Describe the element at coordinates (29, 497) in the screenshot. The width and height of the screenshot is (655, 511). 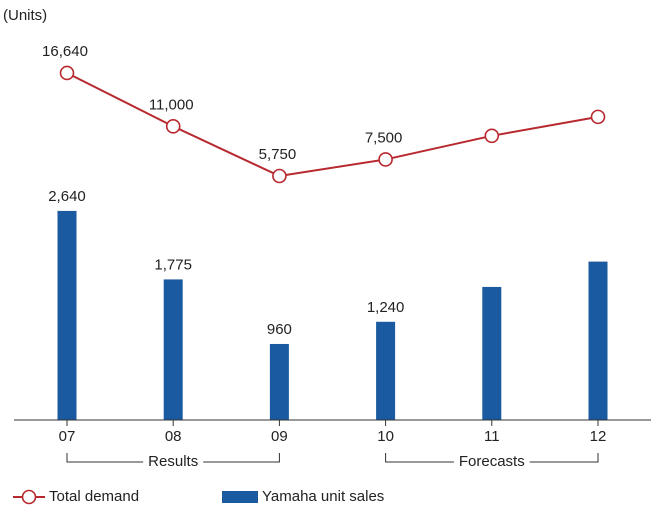
I see `legend-marker` at that location.